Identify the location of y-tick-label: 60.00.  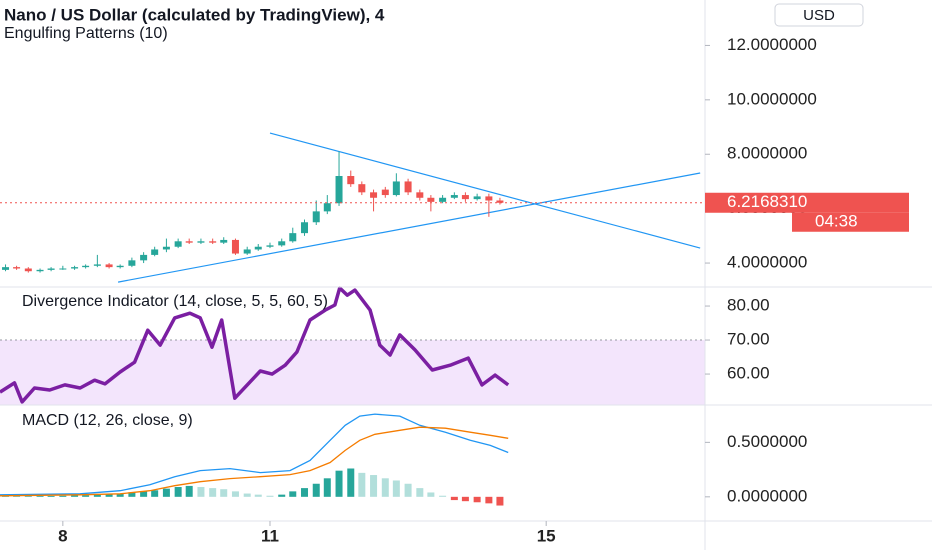
(748, 373).